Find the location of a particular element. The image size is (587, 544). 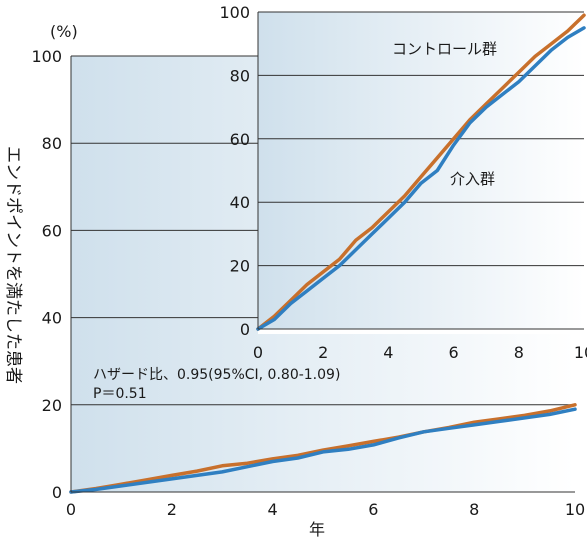

main-y-tick-labels: 0 20 40 60 80 100 is located at coordinates (46, 274).